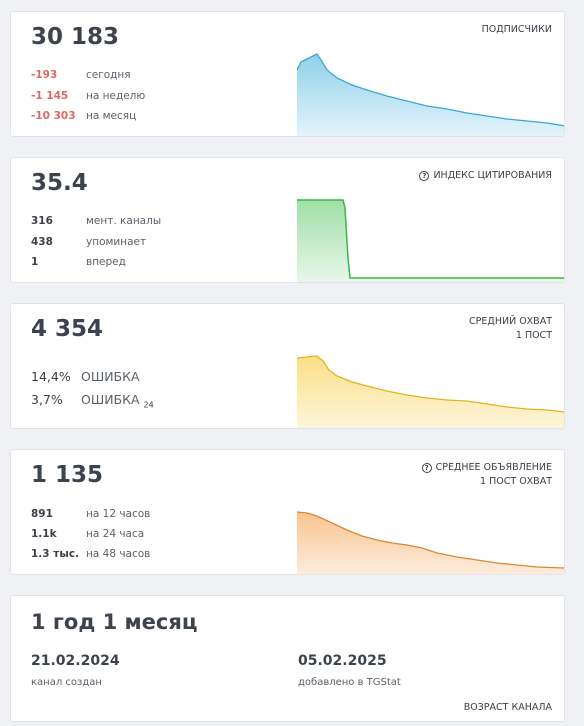 This screenshot has height=726, width=584. What do you see at coordinates (507, 707) in the screenshot?
I see `channel-age-label: ВОЗРАСТ КАНАЛА` at bounding box center [507, 707].